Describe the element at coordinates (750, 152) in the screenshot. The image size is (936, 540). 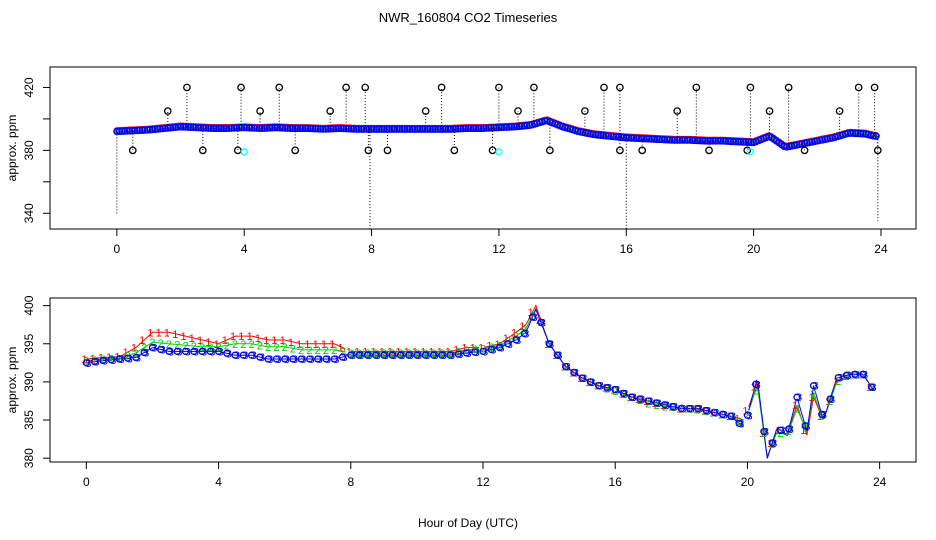
I see `top-flagged-point` at that location.